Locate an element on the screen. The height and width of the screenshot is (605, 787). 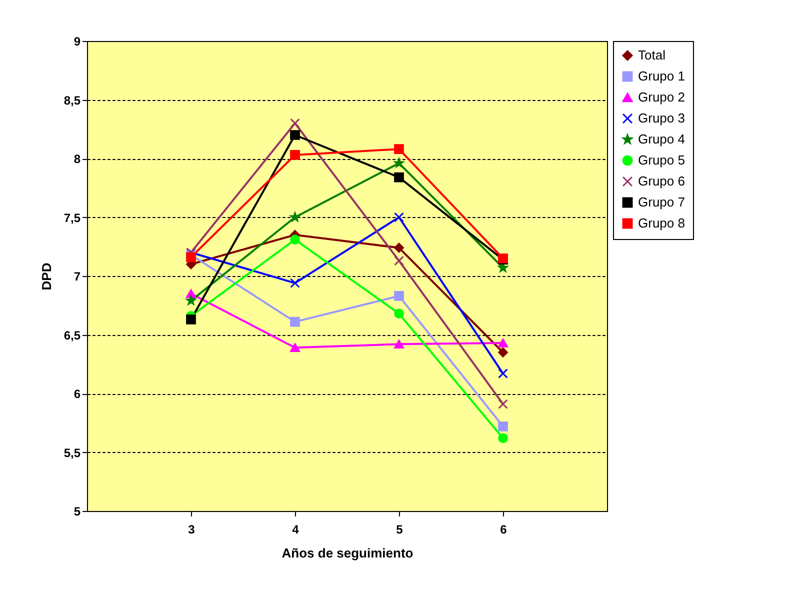
x-tick-label: 4 is located at coordinates (296, 529).